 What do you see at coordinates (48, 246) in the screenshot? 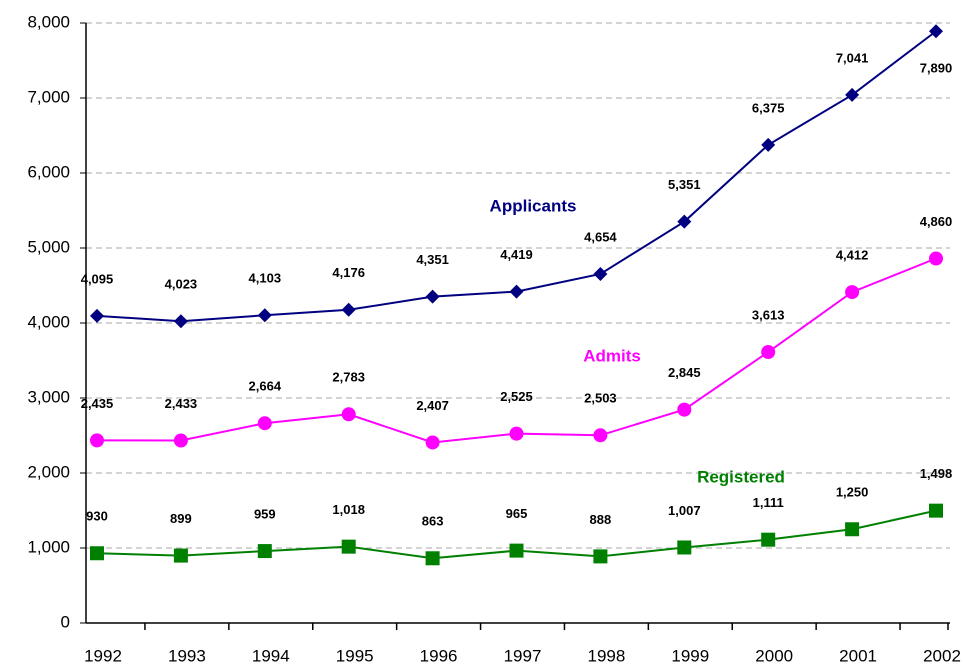
I see `y-tick-label: 5,000` at bounding box center [48, 246].